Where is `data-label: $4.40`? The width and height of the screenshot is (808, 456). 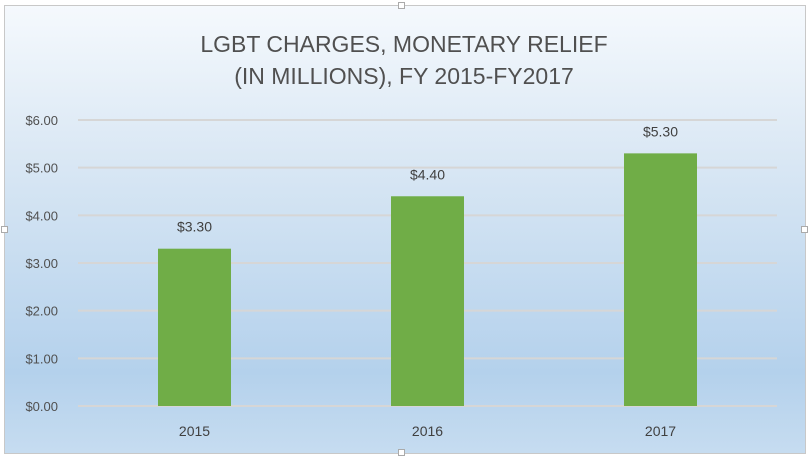 data-label: $4.40 is located at coordinates (427, 174).